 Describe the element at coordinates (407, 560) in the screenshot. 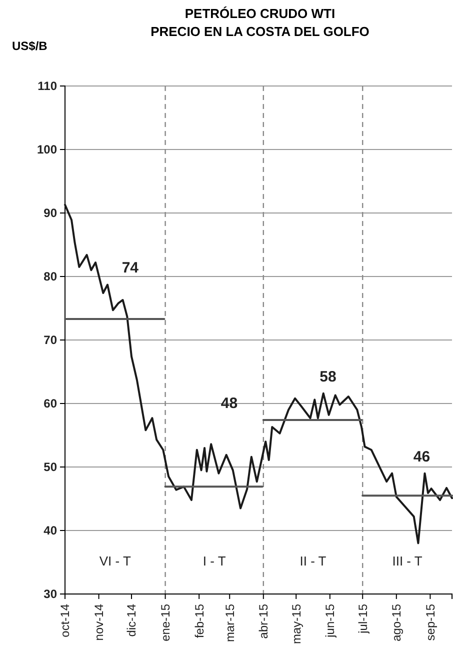

I see `annotation: III - T` at that location.